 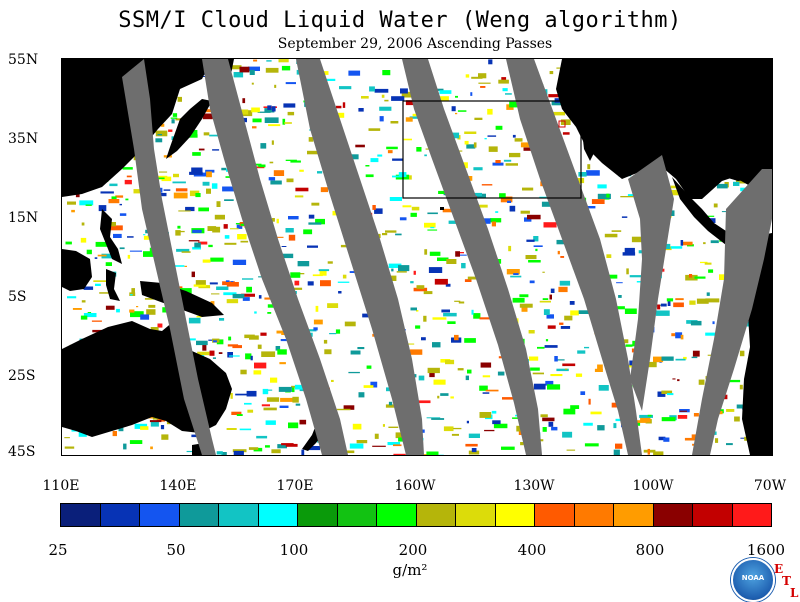 What do you see at coordinates (532, 550) in the screenshot?
I see `colorbar-label-400: 400` at bounding box center [532, 550].